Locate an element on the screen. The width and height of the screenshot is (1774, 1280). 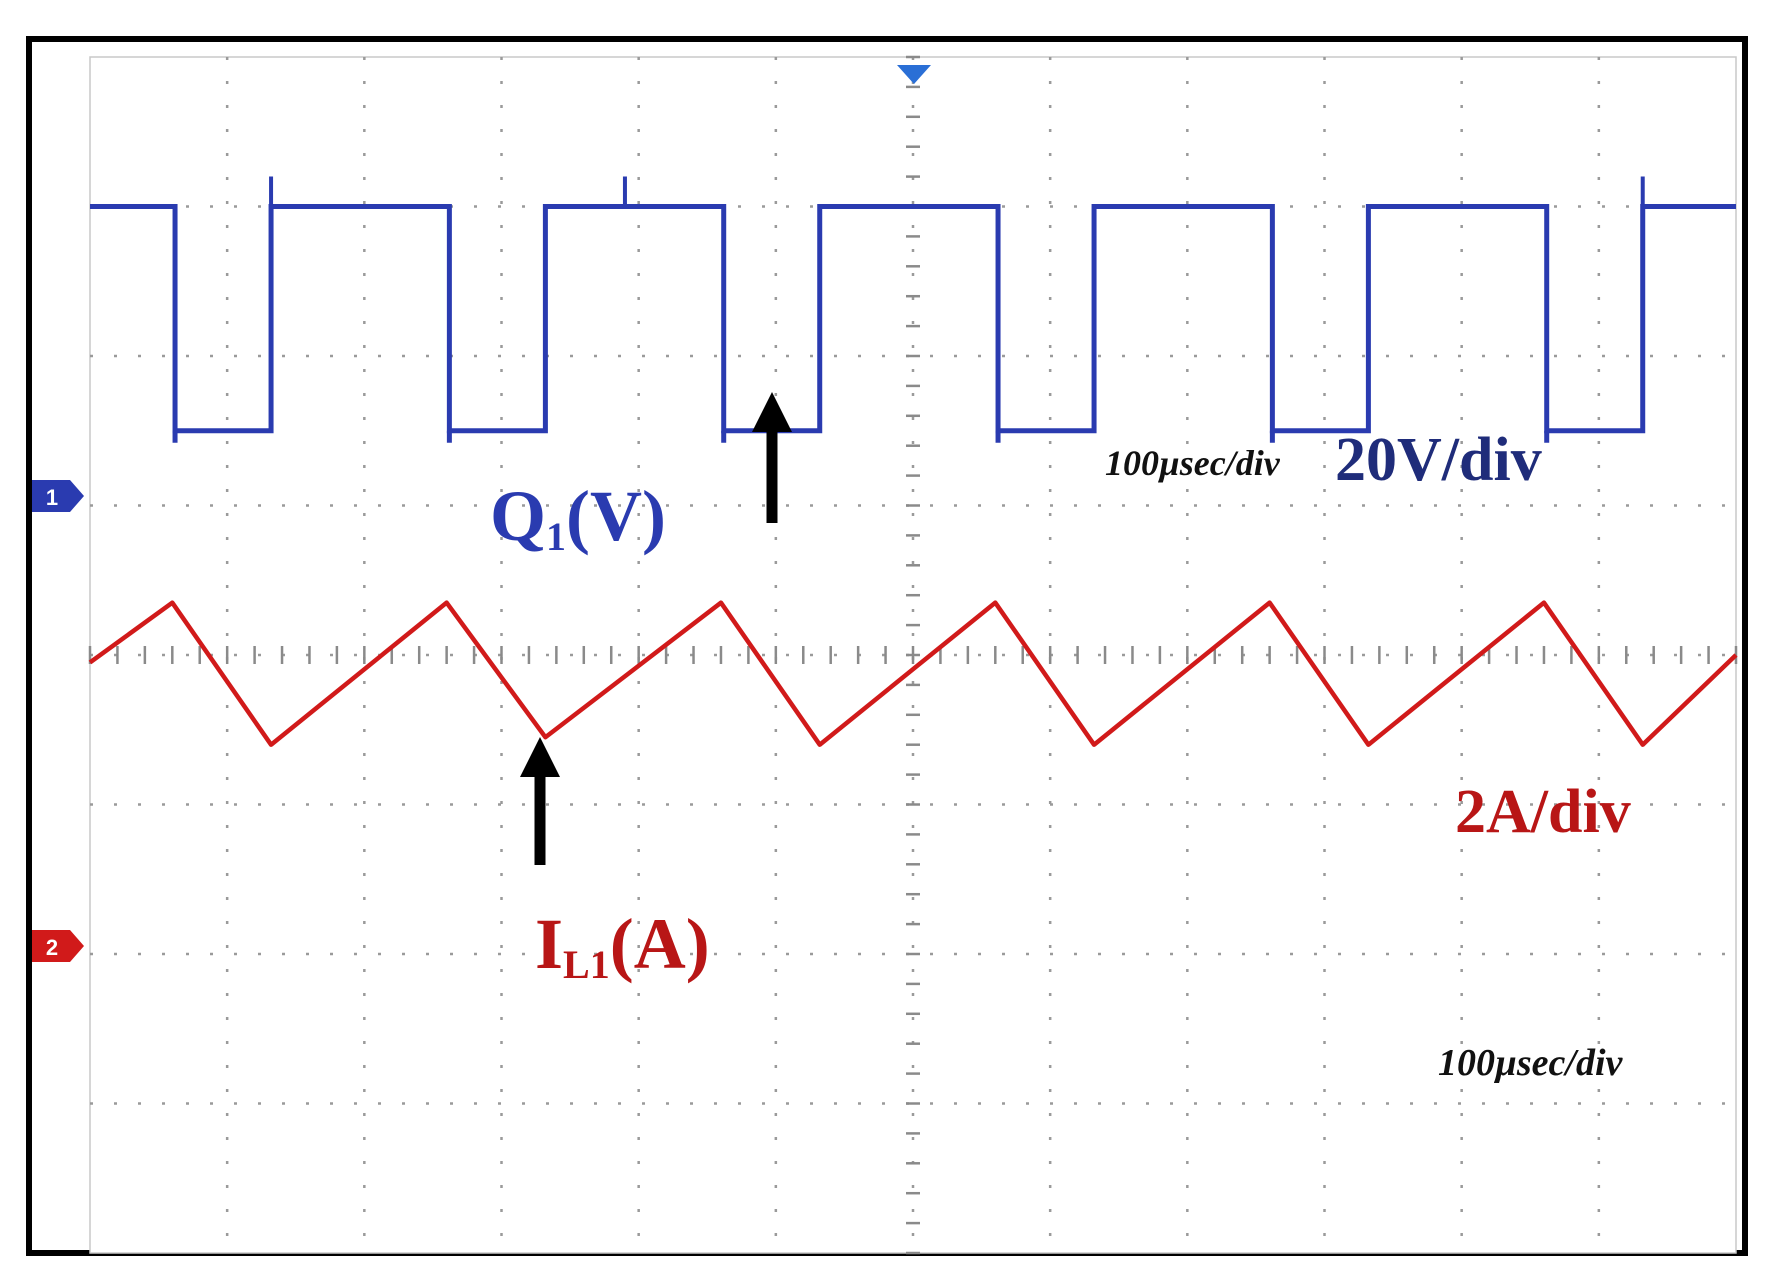
ch1-label-main: Q is located at coordinates (518, 516).